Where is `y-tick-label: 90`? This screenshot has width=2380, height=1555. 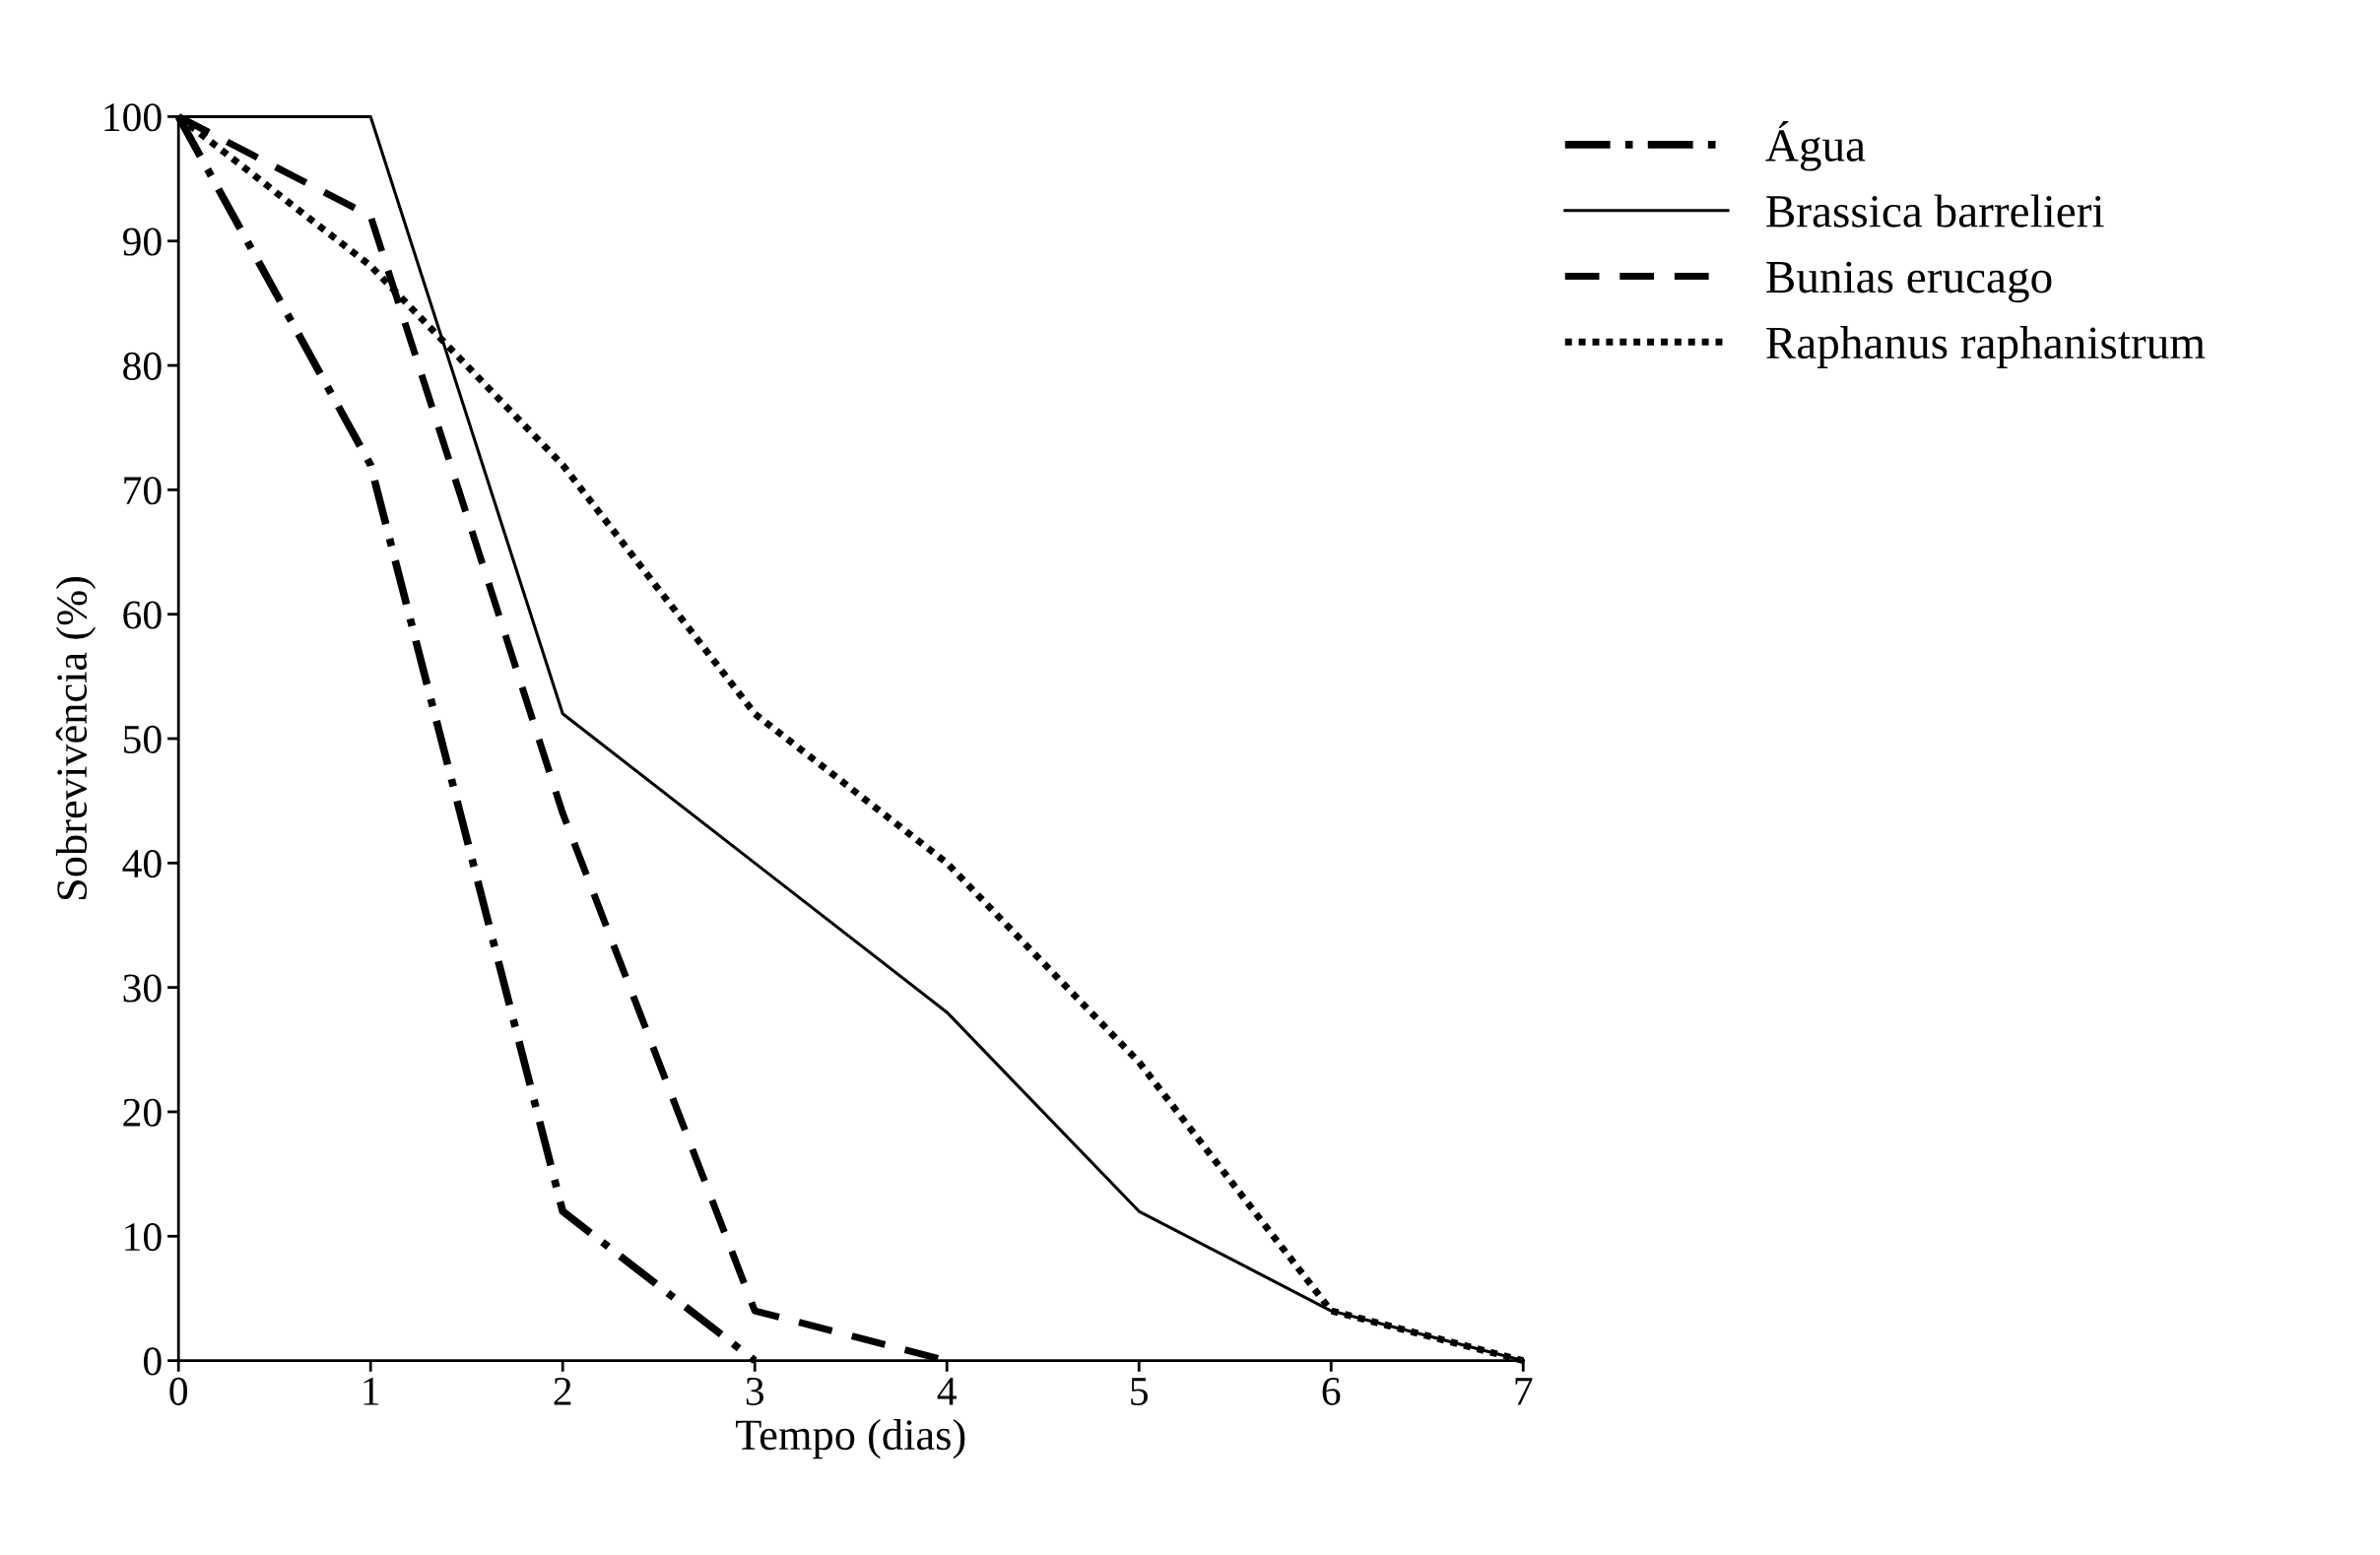
y-tick-label: 90 is located at coordinates (142, 241).